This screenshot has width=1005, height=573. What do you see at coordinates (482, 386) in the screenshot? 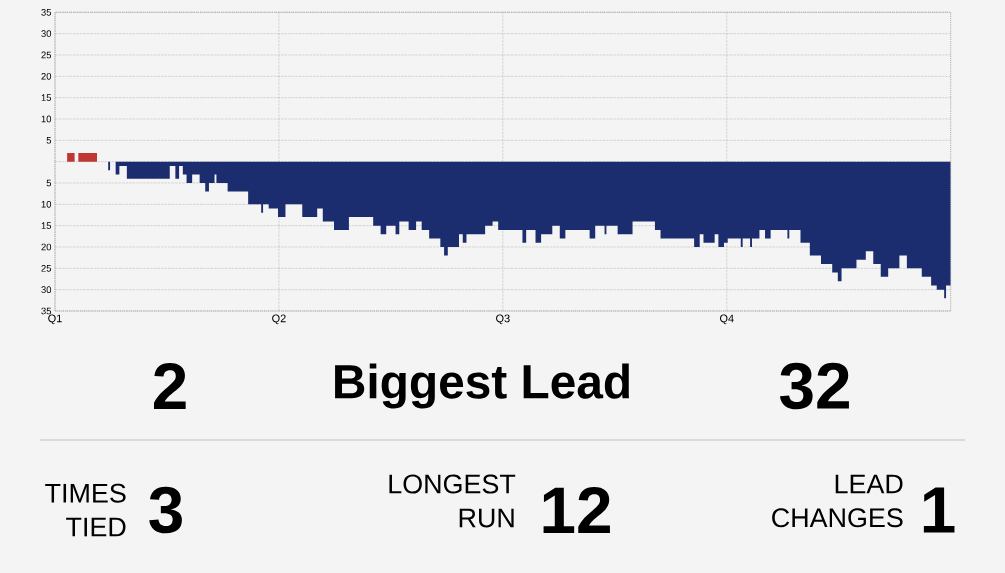
I see `text: Biggest Lead` at bounding box center [482, 386].